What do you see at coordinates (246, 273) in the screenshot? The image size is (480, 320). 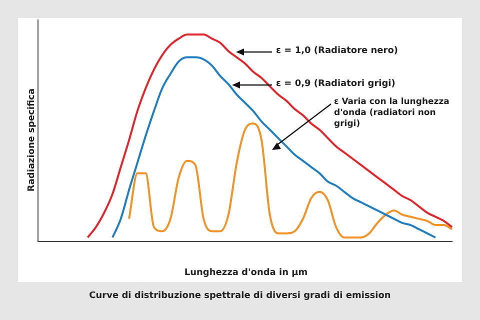 I see `x-axis-title: Lunghezza d'onda in µm` at bounding box center [246, 273].